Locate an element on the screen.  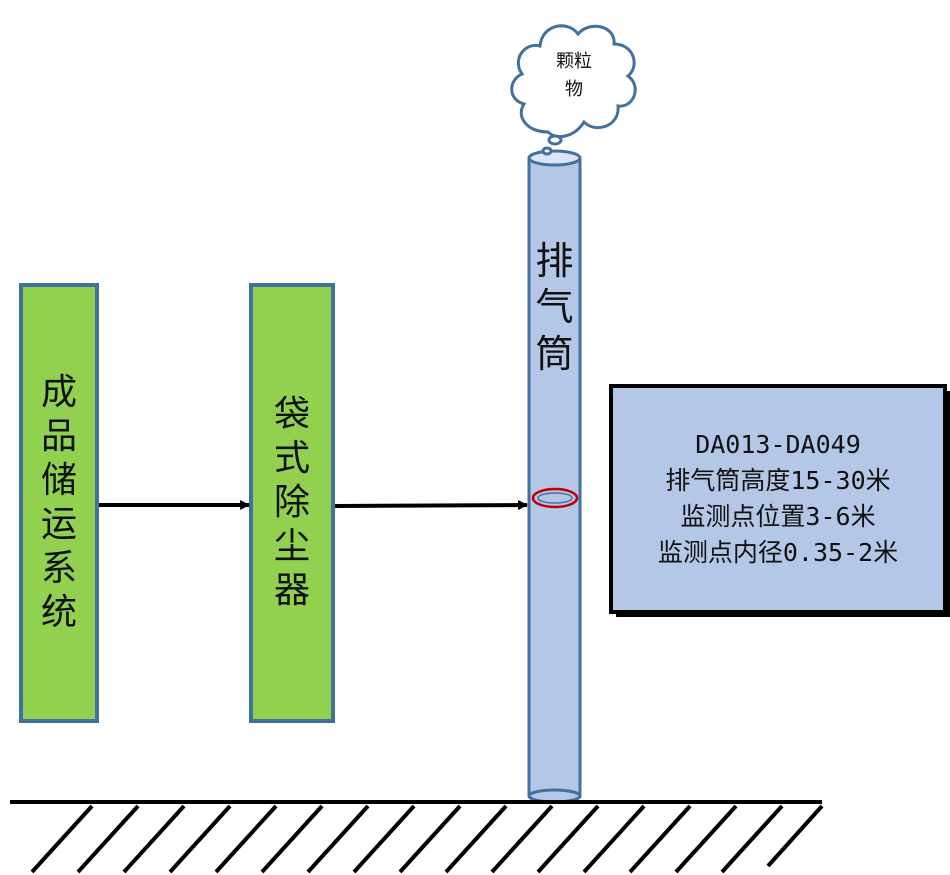
monitoring-port-icon is located at coordinates (555, 498).